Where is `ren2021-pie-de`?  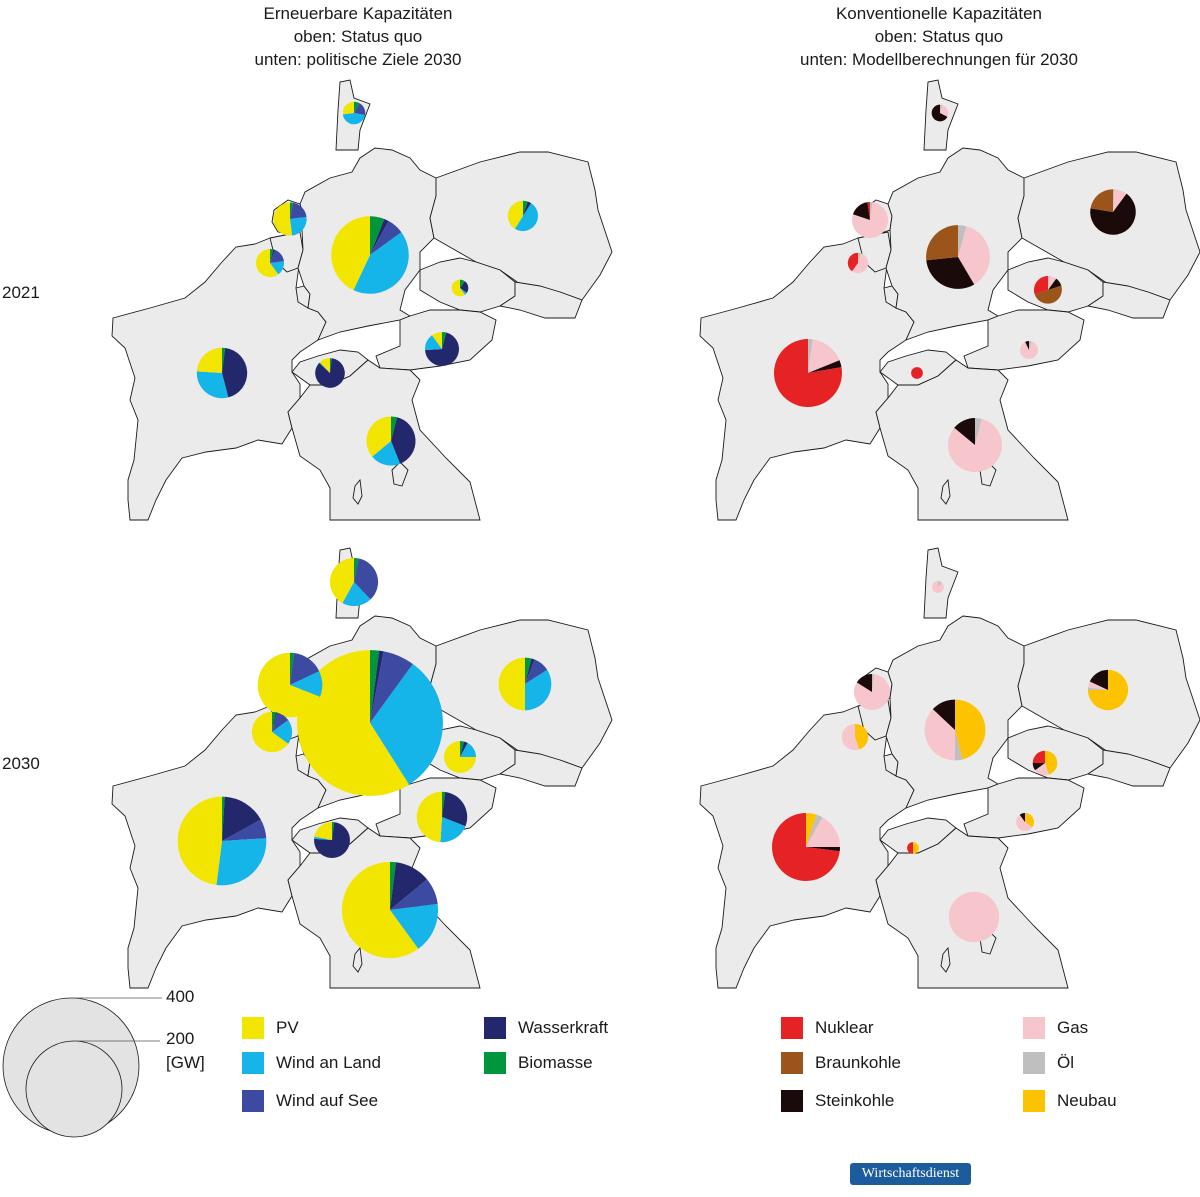 ren2021-pie-de is located at coordinates (370, 255).